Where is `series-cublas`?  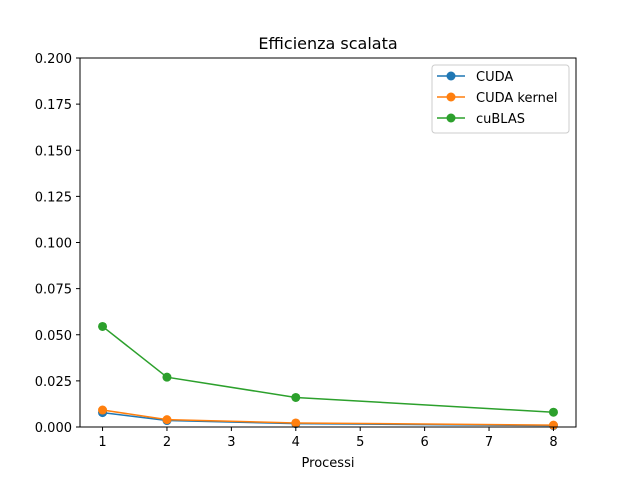 series-cublas is located at coordinates (328, 369).